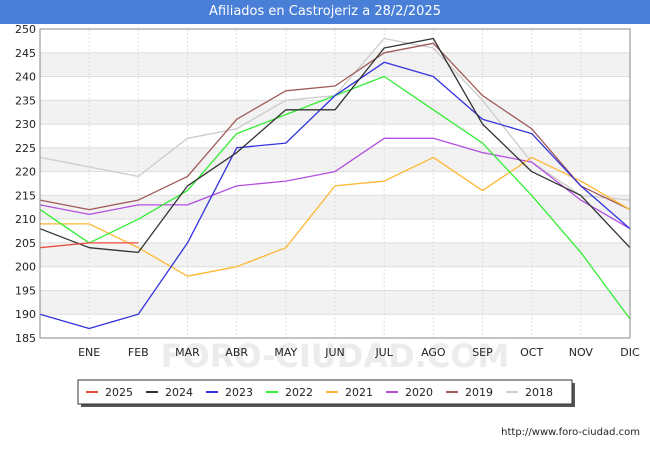 This screenshot has width=650, height=450. I want to click on x-tick-label: DIC, so click(630, 352).